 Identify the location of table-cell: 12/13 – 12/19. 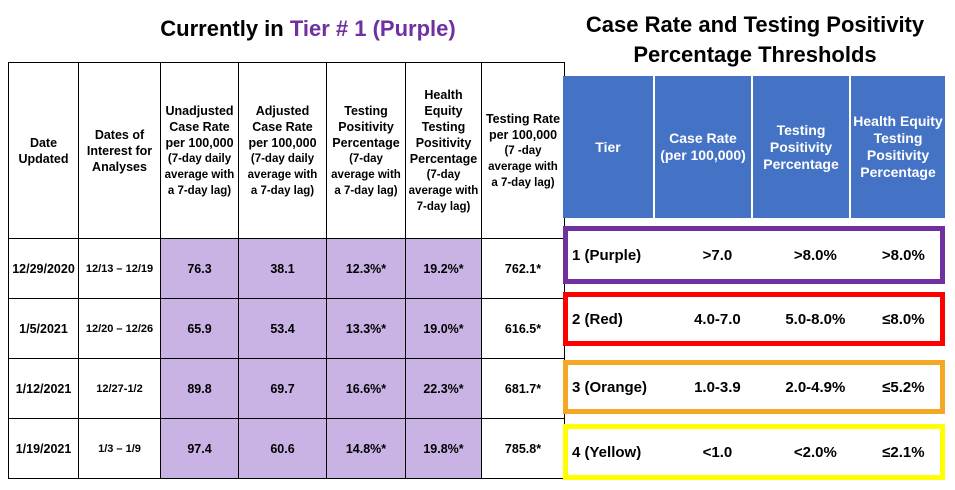
(119, 268).